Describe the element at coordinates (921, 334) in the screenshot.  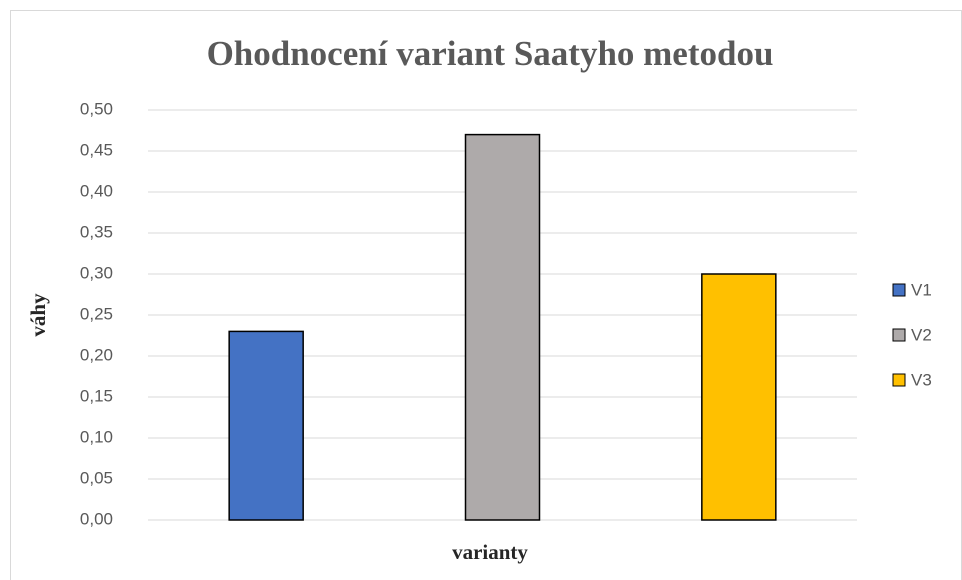
I see `legend-label: V2` at that location.